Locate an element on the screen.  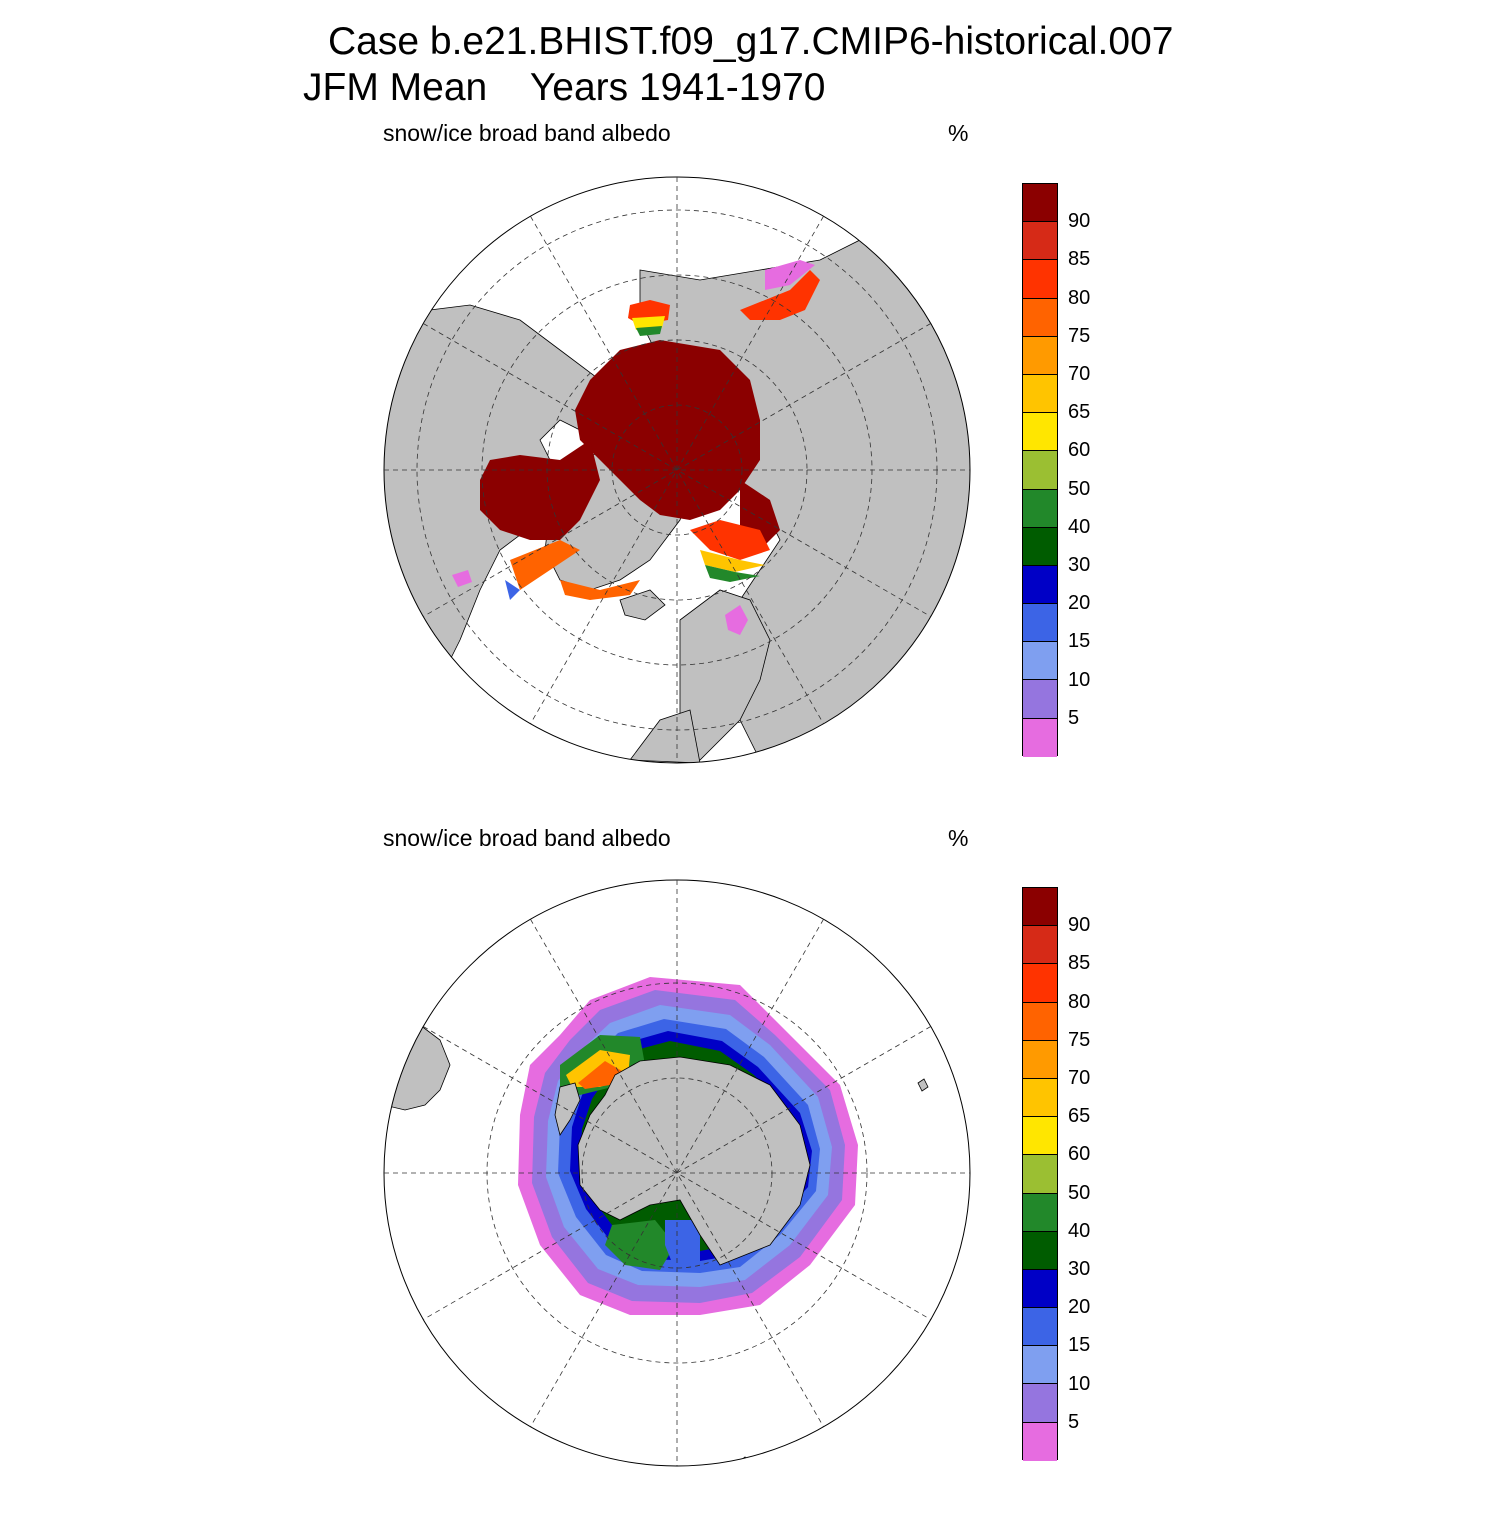
units-label-sh: % is located at coordinates (958, 838).